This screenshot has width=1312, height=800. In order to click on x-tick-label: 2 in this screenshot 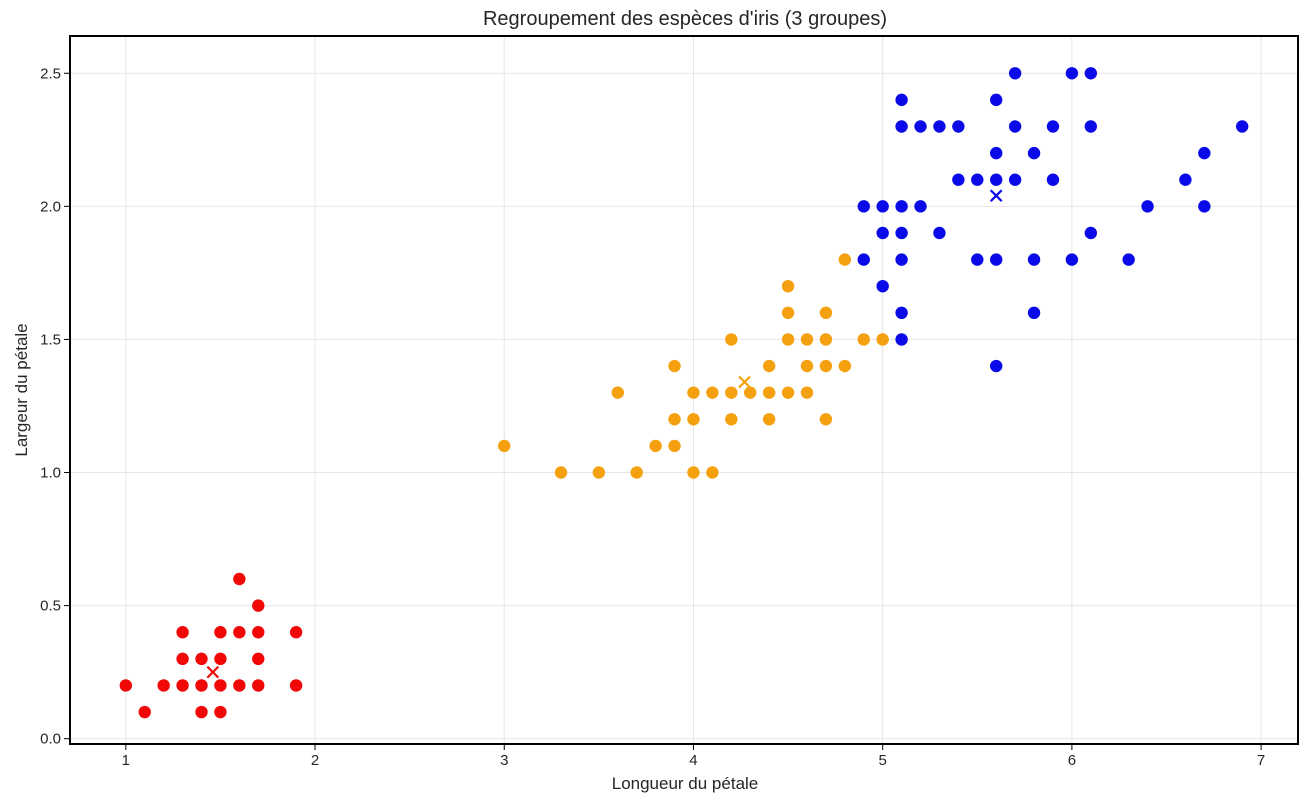, I will do `click(315, 760)`.